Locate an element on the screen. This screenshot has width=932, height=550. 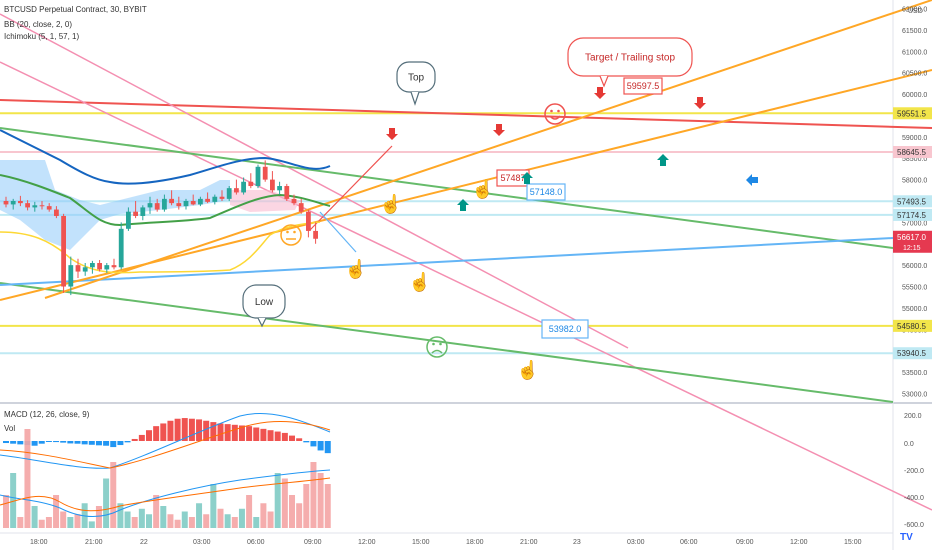
price-tag-57148-text: 57148.0 is located at coordinates (546, 192).